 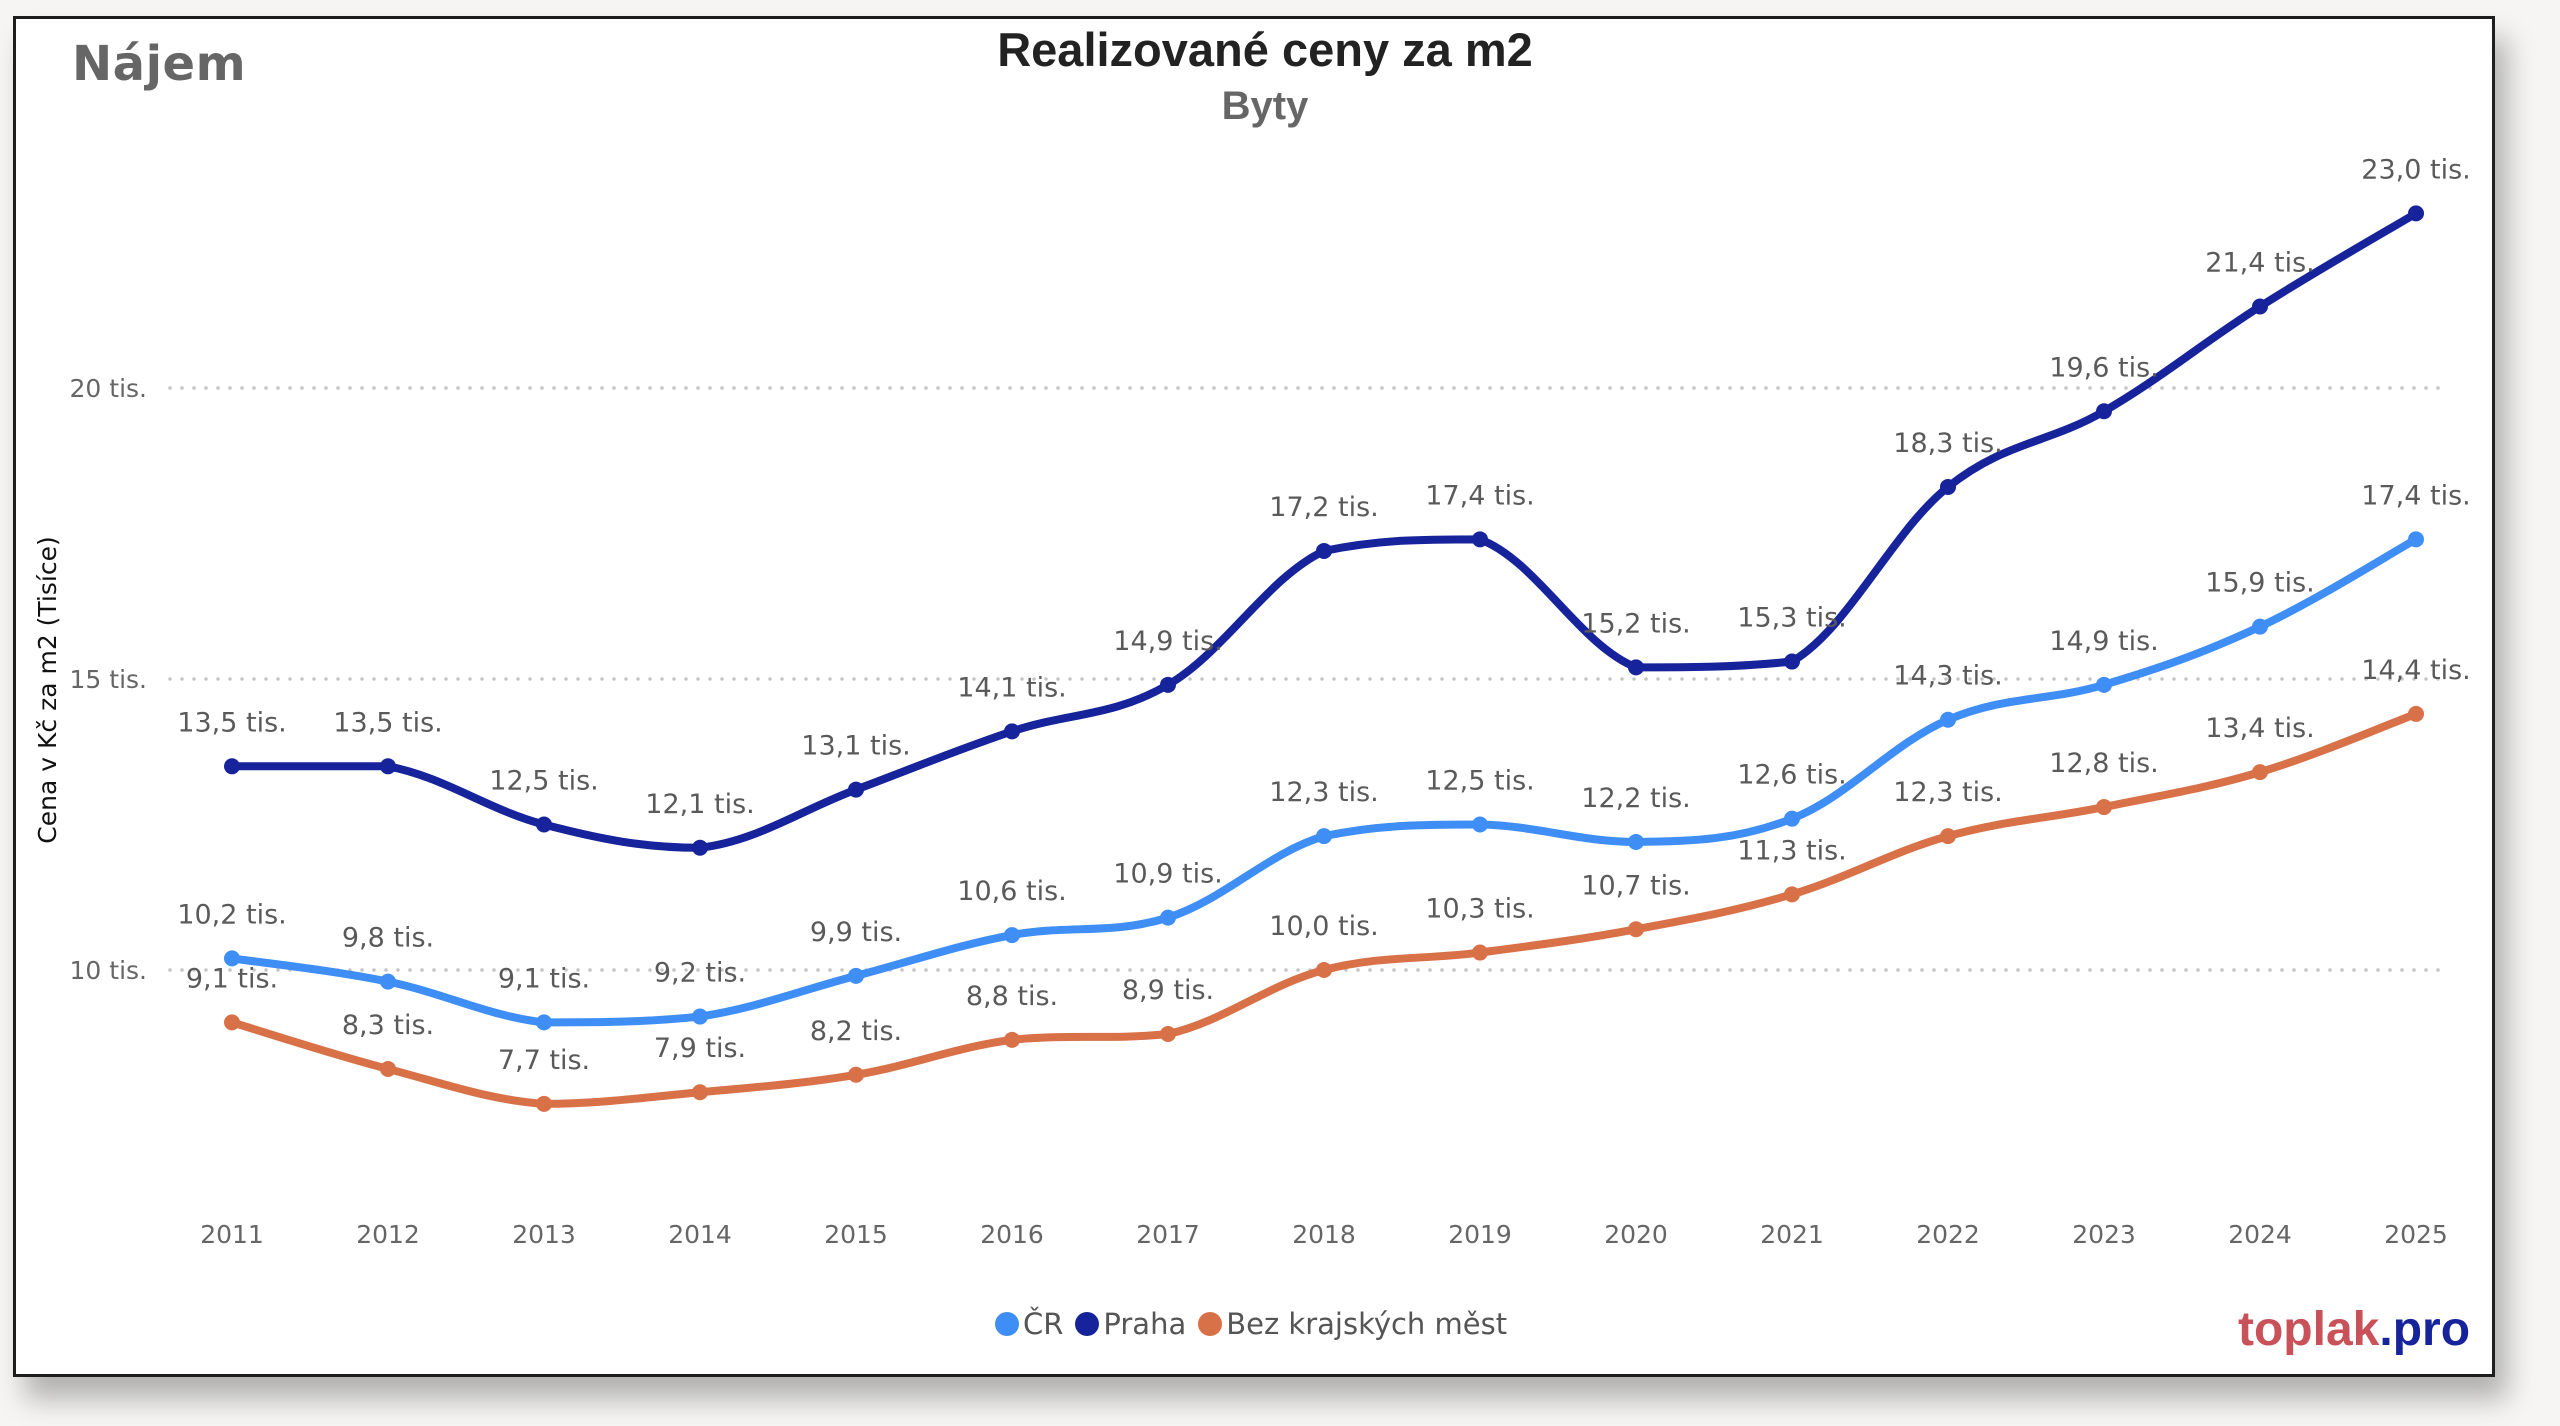 I want to click on x-tick-label: 2023, so click(x=2104, y=1234).